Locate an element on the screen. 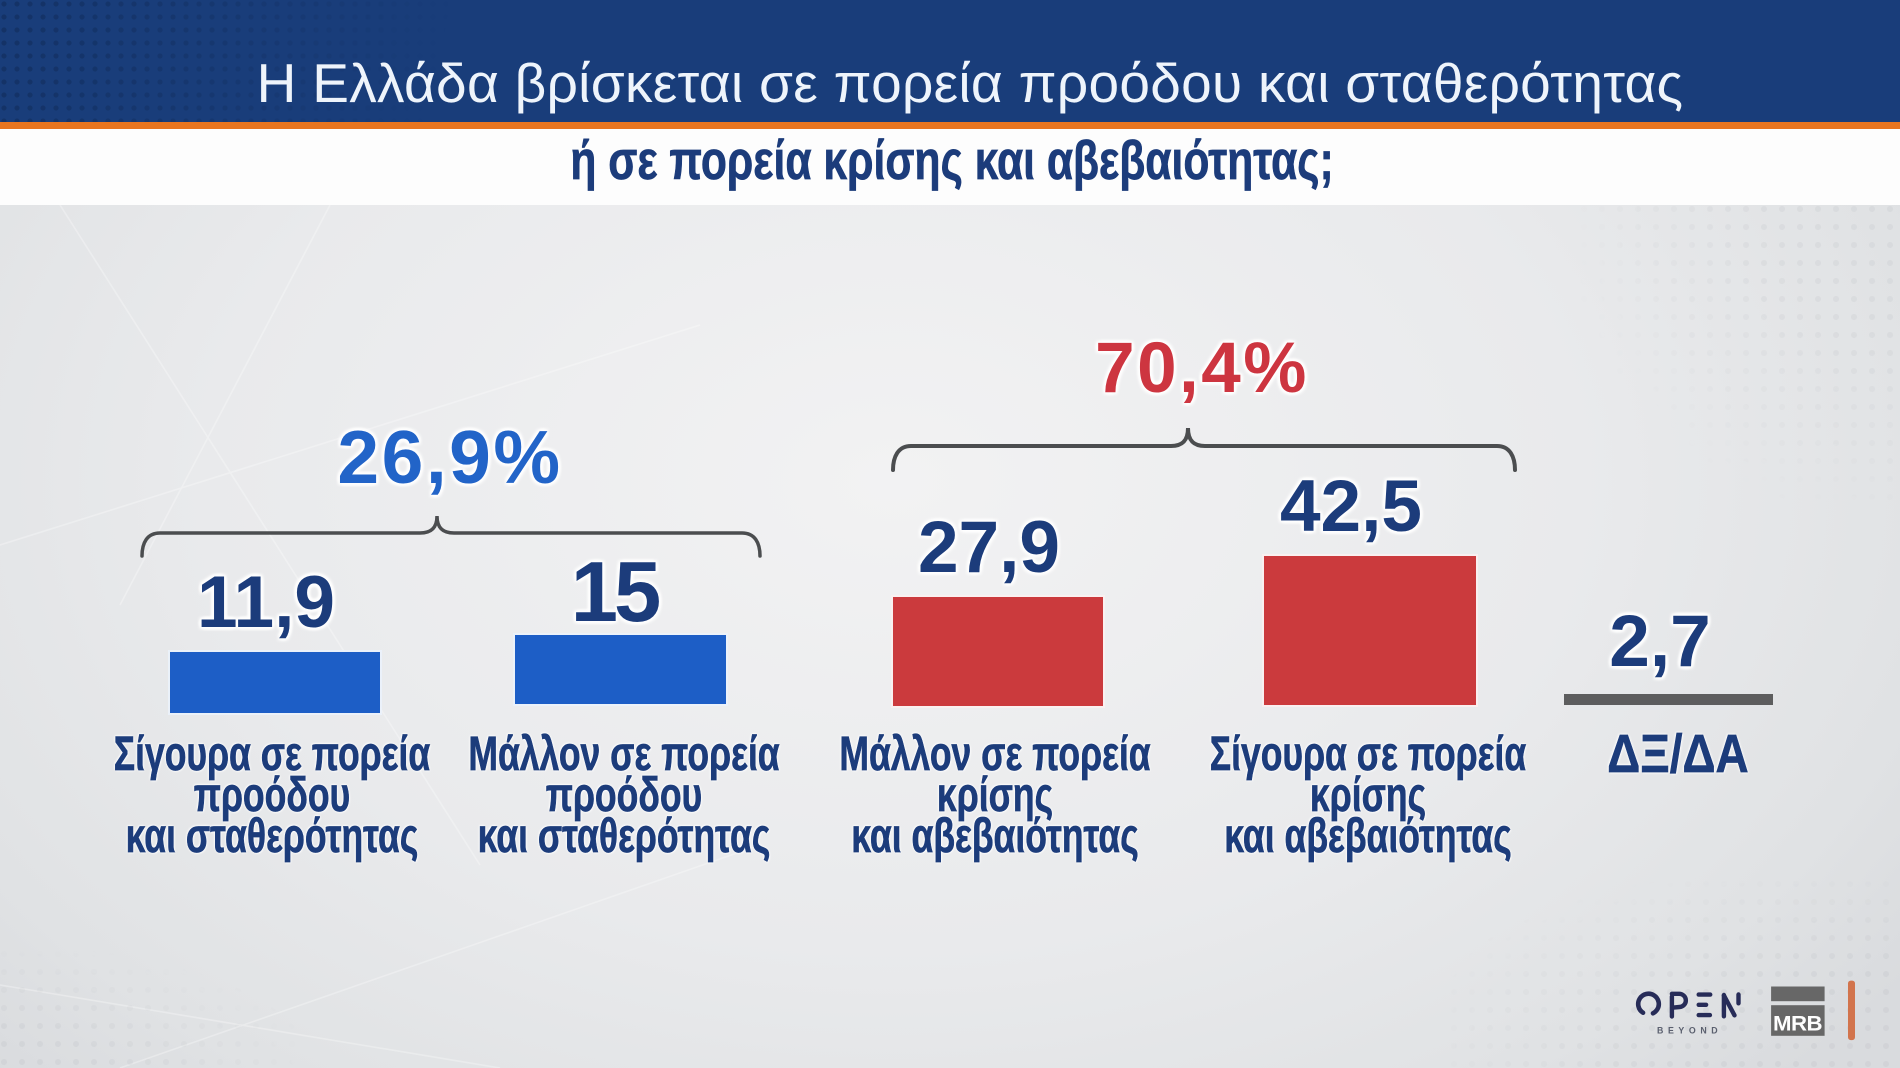  svg-text: BEYOND is located at coordinates (1689, 1031).